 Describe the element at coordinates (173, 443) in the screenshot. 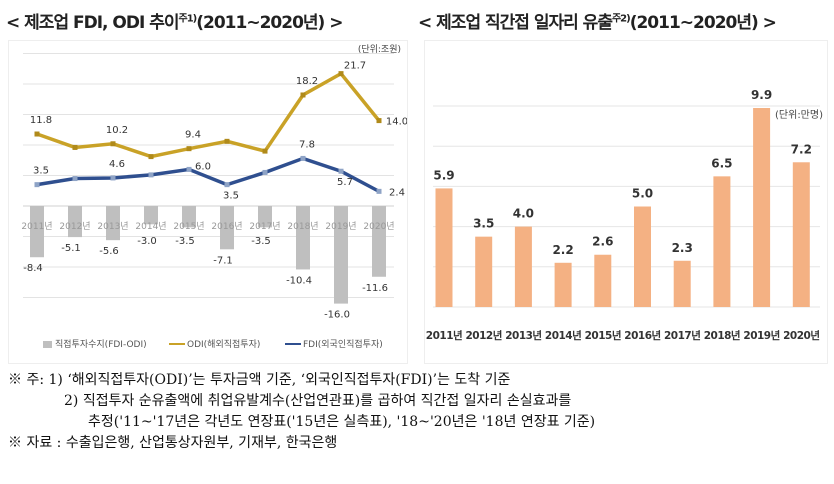

I see `note-4: ※ 자료 : 수출입은행, 산업통상자원부, 기재부, 한국은행` at that location.